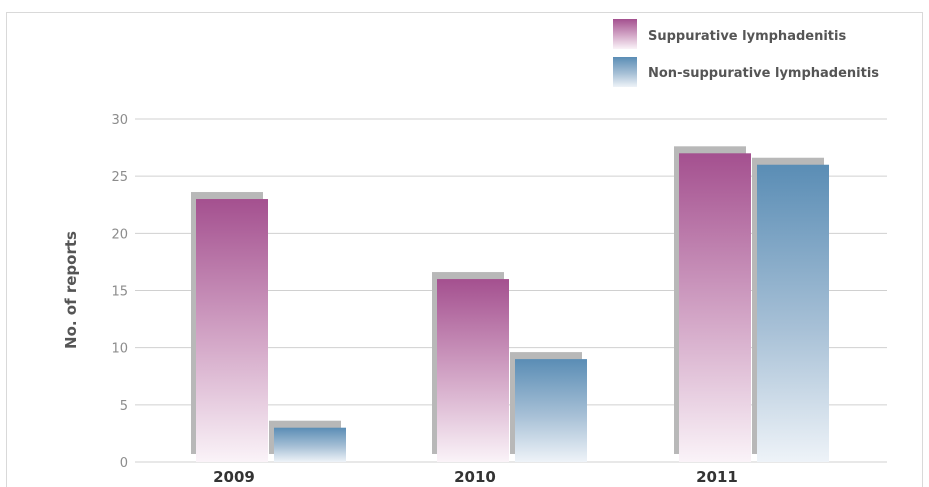 This screenshot has width=929, height=487. Describe the element at coordinates (551, 410) in the screenshot. I see `bar-non-suppurative-2010` at that location.